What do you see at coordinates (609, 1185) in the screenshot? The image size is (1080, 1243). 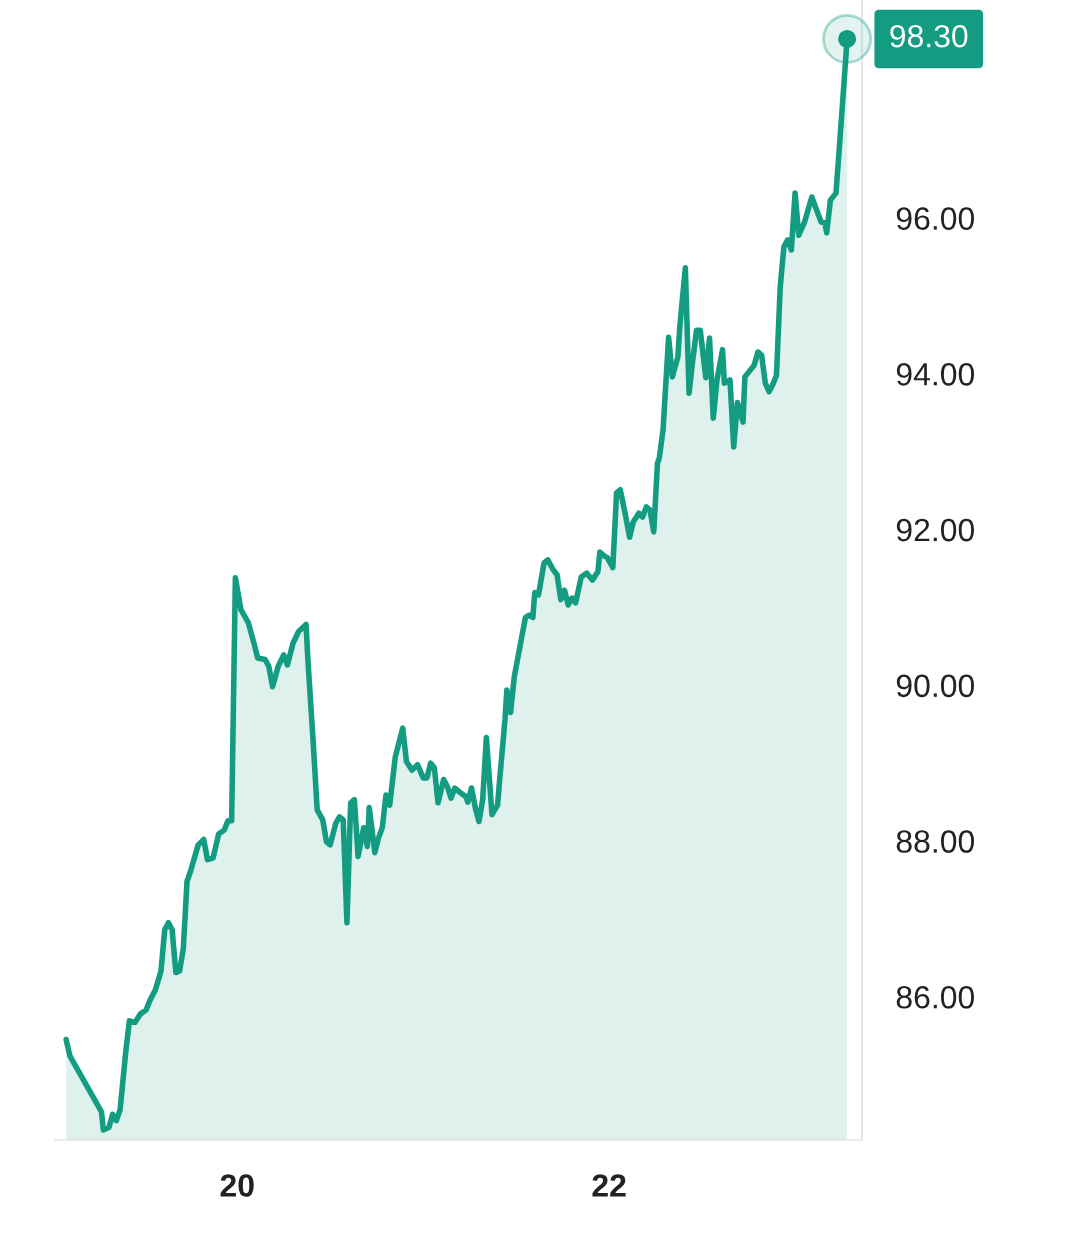 I see `x-tick-label: 22` at bounding box center [609, 1185].